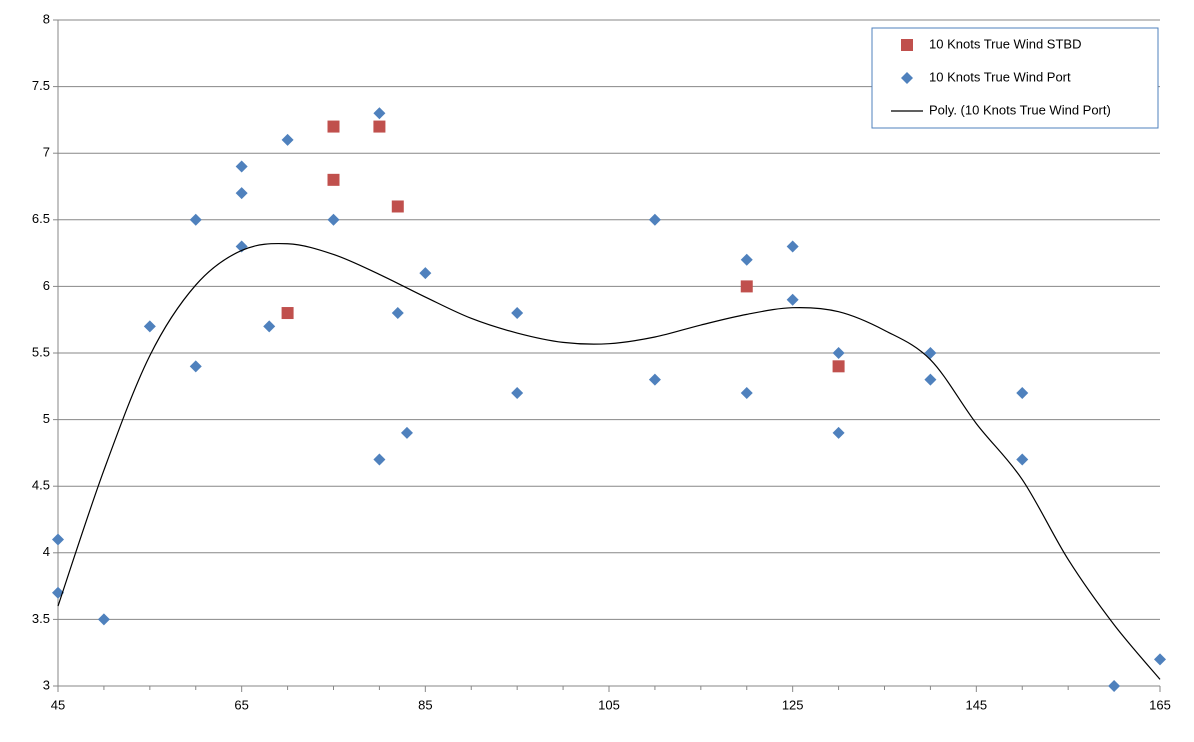  I want to click on x-tick-label: 85, so click(425, 704).